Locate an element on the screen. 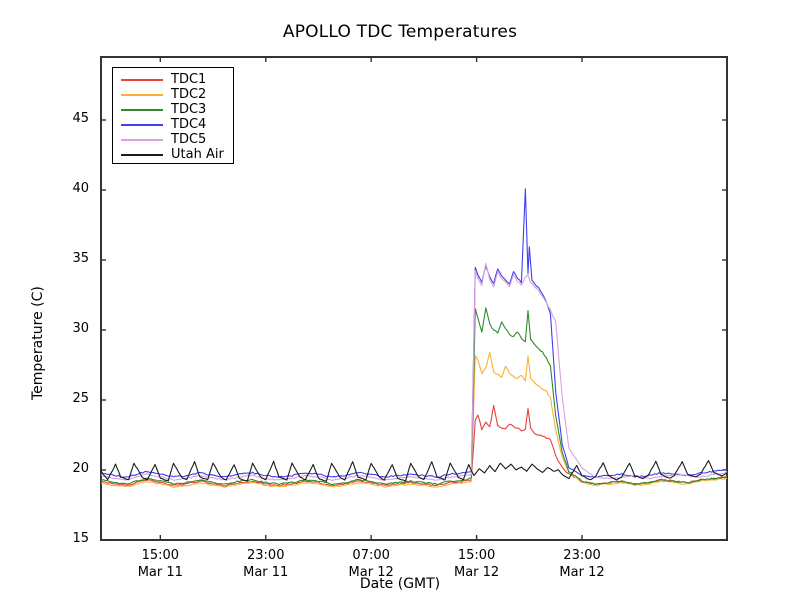  x-tick-label: 23:00 Mar 12 is located at coordinates (582, 564).